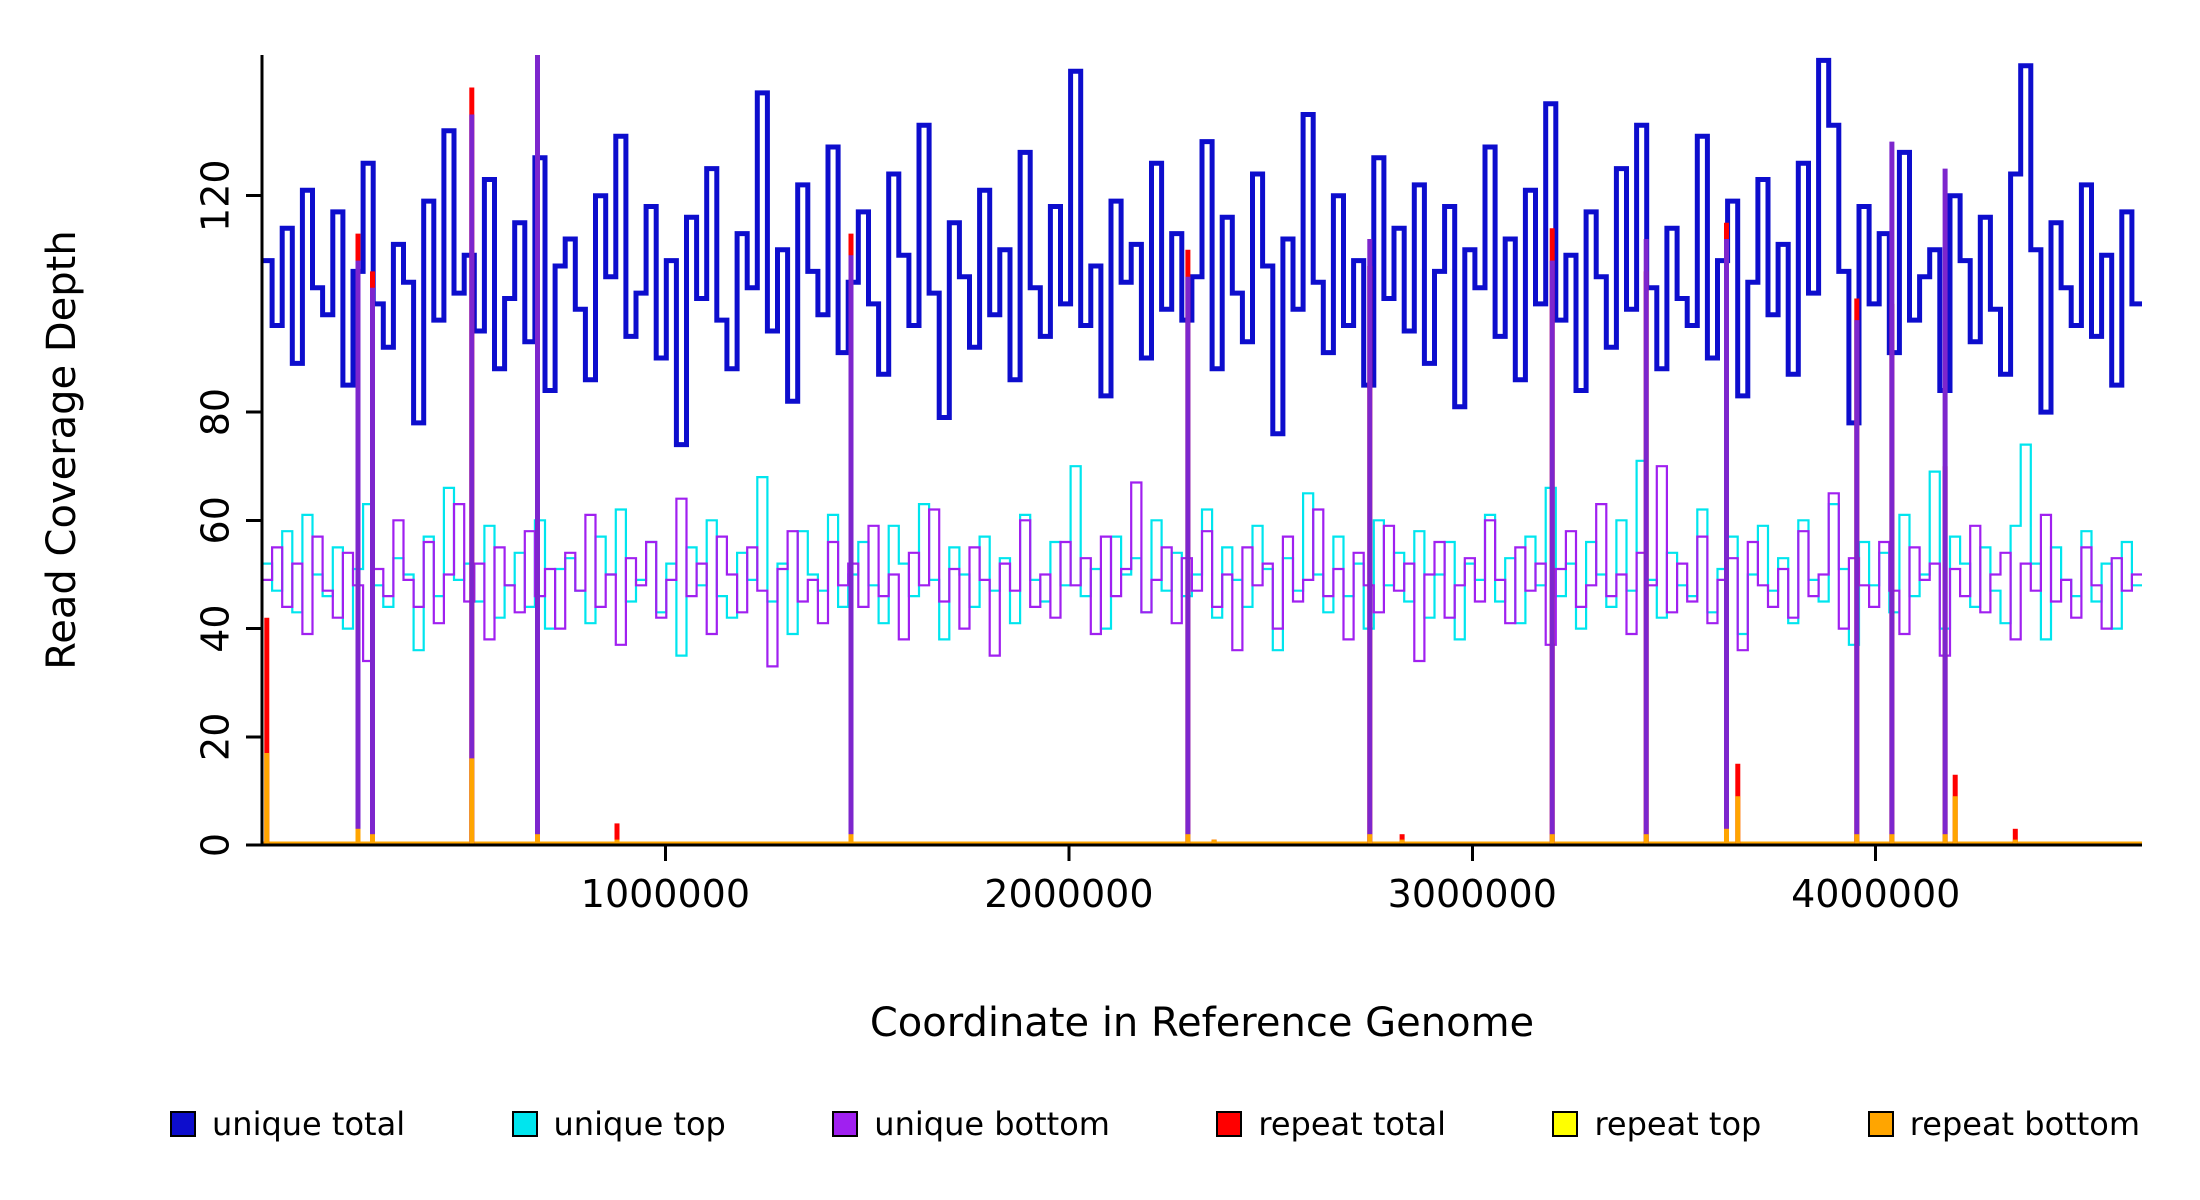  I want to click on legend-label: repeat top, so click(1678, 1124).